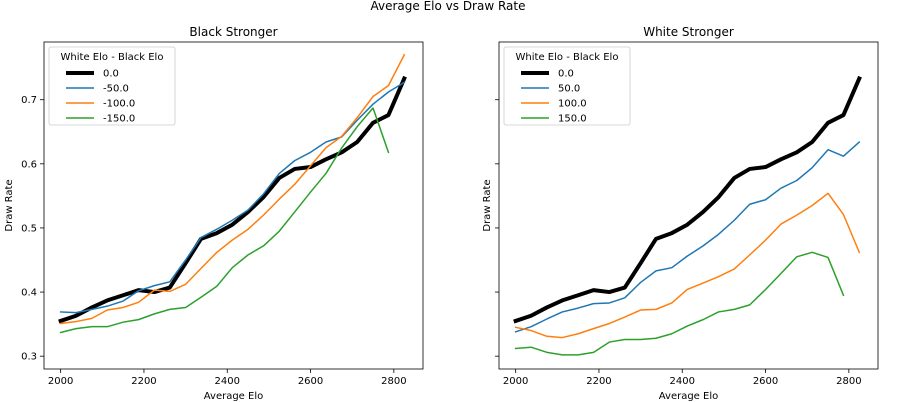  I want to click on legend: White Elo - Black Elo 0.0 50.0 100.0 150.0, so click(567, 86).